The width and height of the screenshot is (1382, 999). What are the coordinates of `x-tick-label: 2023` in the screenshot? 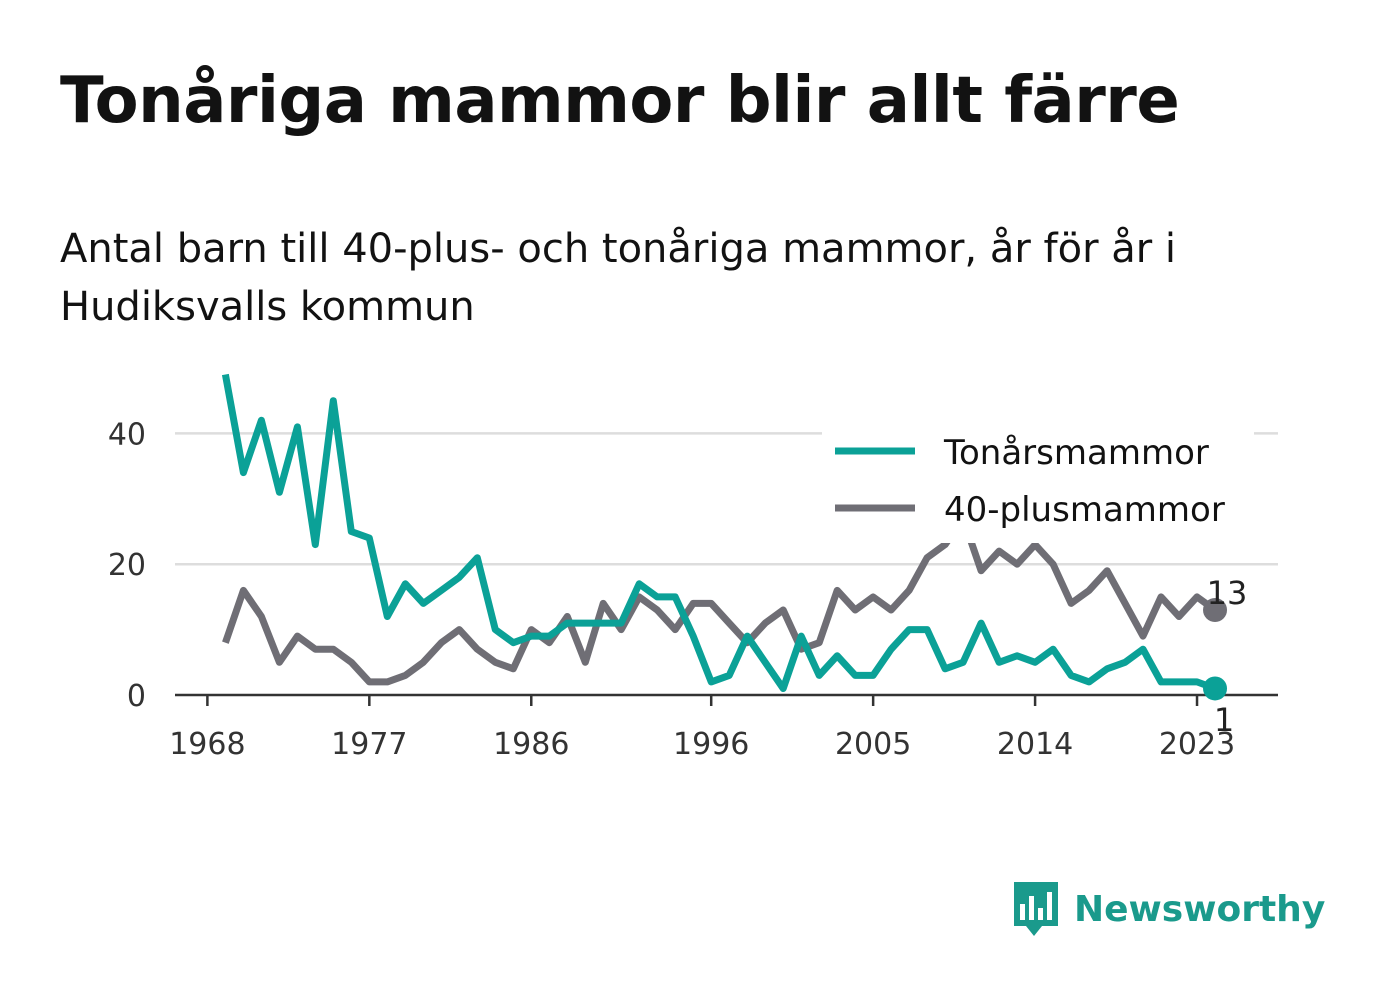 It's located at (1197, 744).